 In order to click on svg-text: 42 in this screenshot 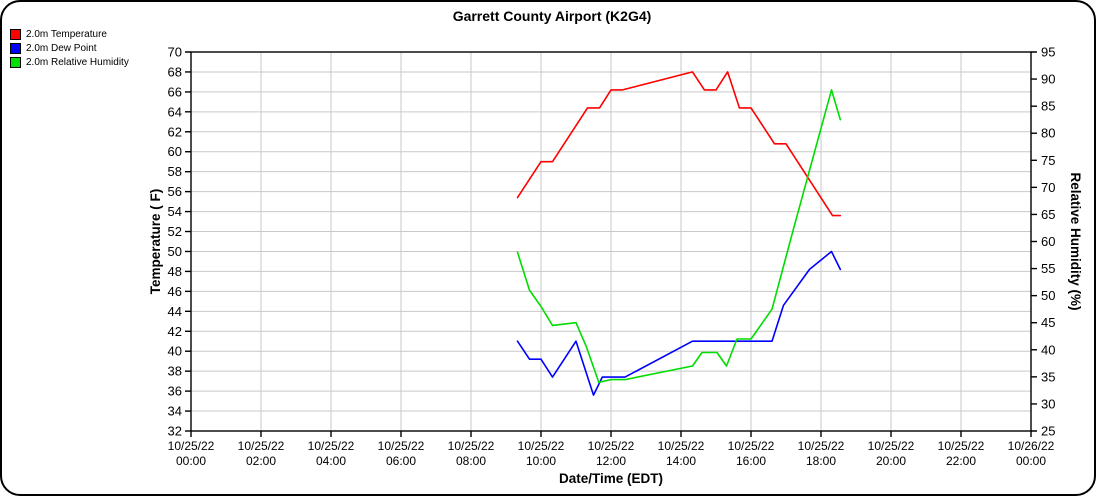, I will do `click(175, 331)`.